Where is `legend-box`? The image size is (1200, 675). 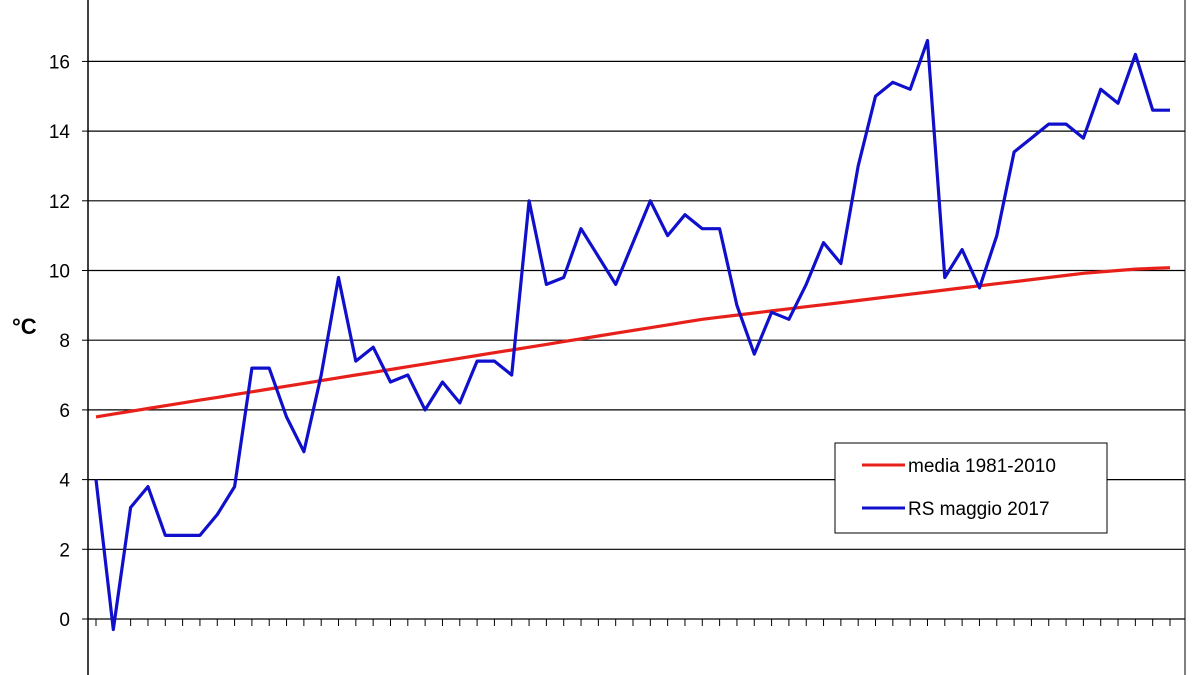
legend-box is located at coordinates (971, 488).